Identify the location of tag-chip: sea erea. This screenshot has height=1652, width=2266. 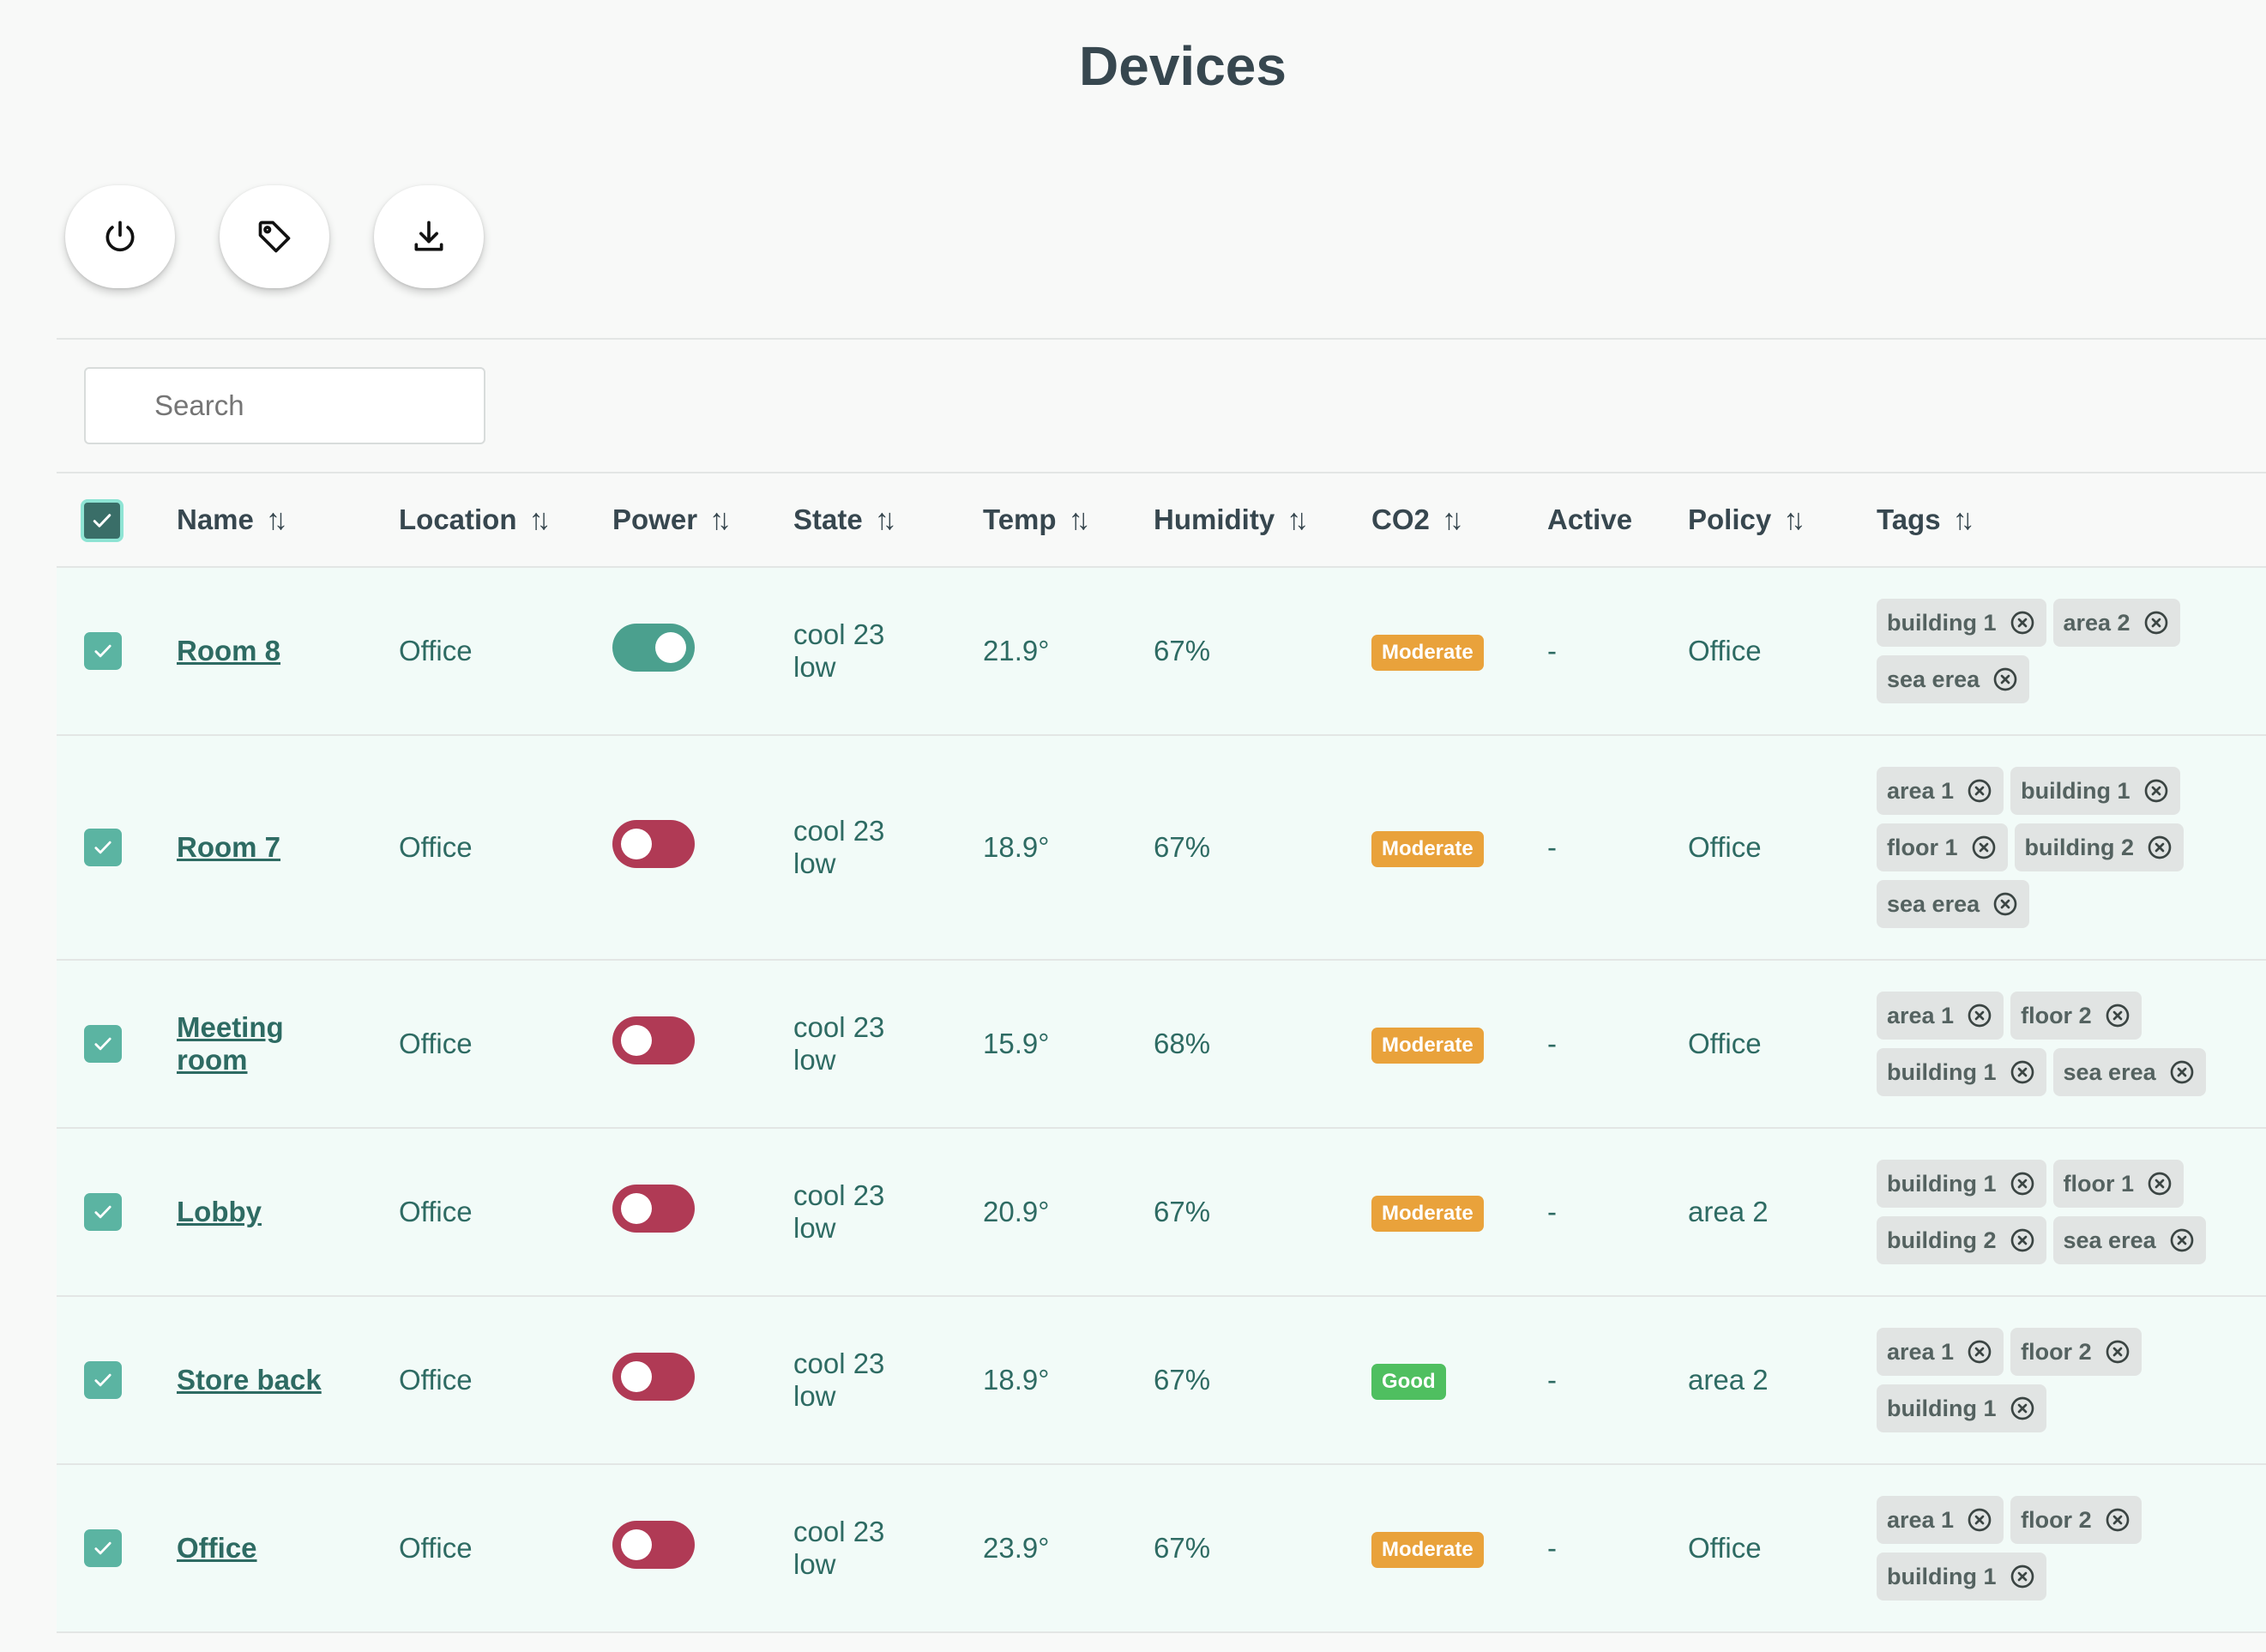
(1954, 904).